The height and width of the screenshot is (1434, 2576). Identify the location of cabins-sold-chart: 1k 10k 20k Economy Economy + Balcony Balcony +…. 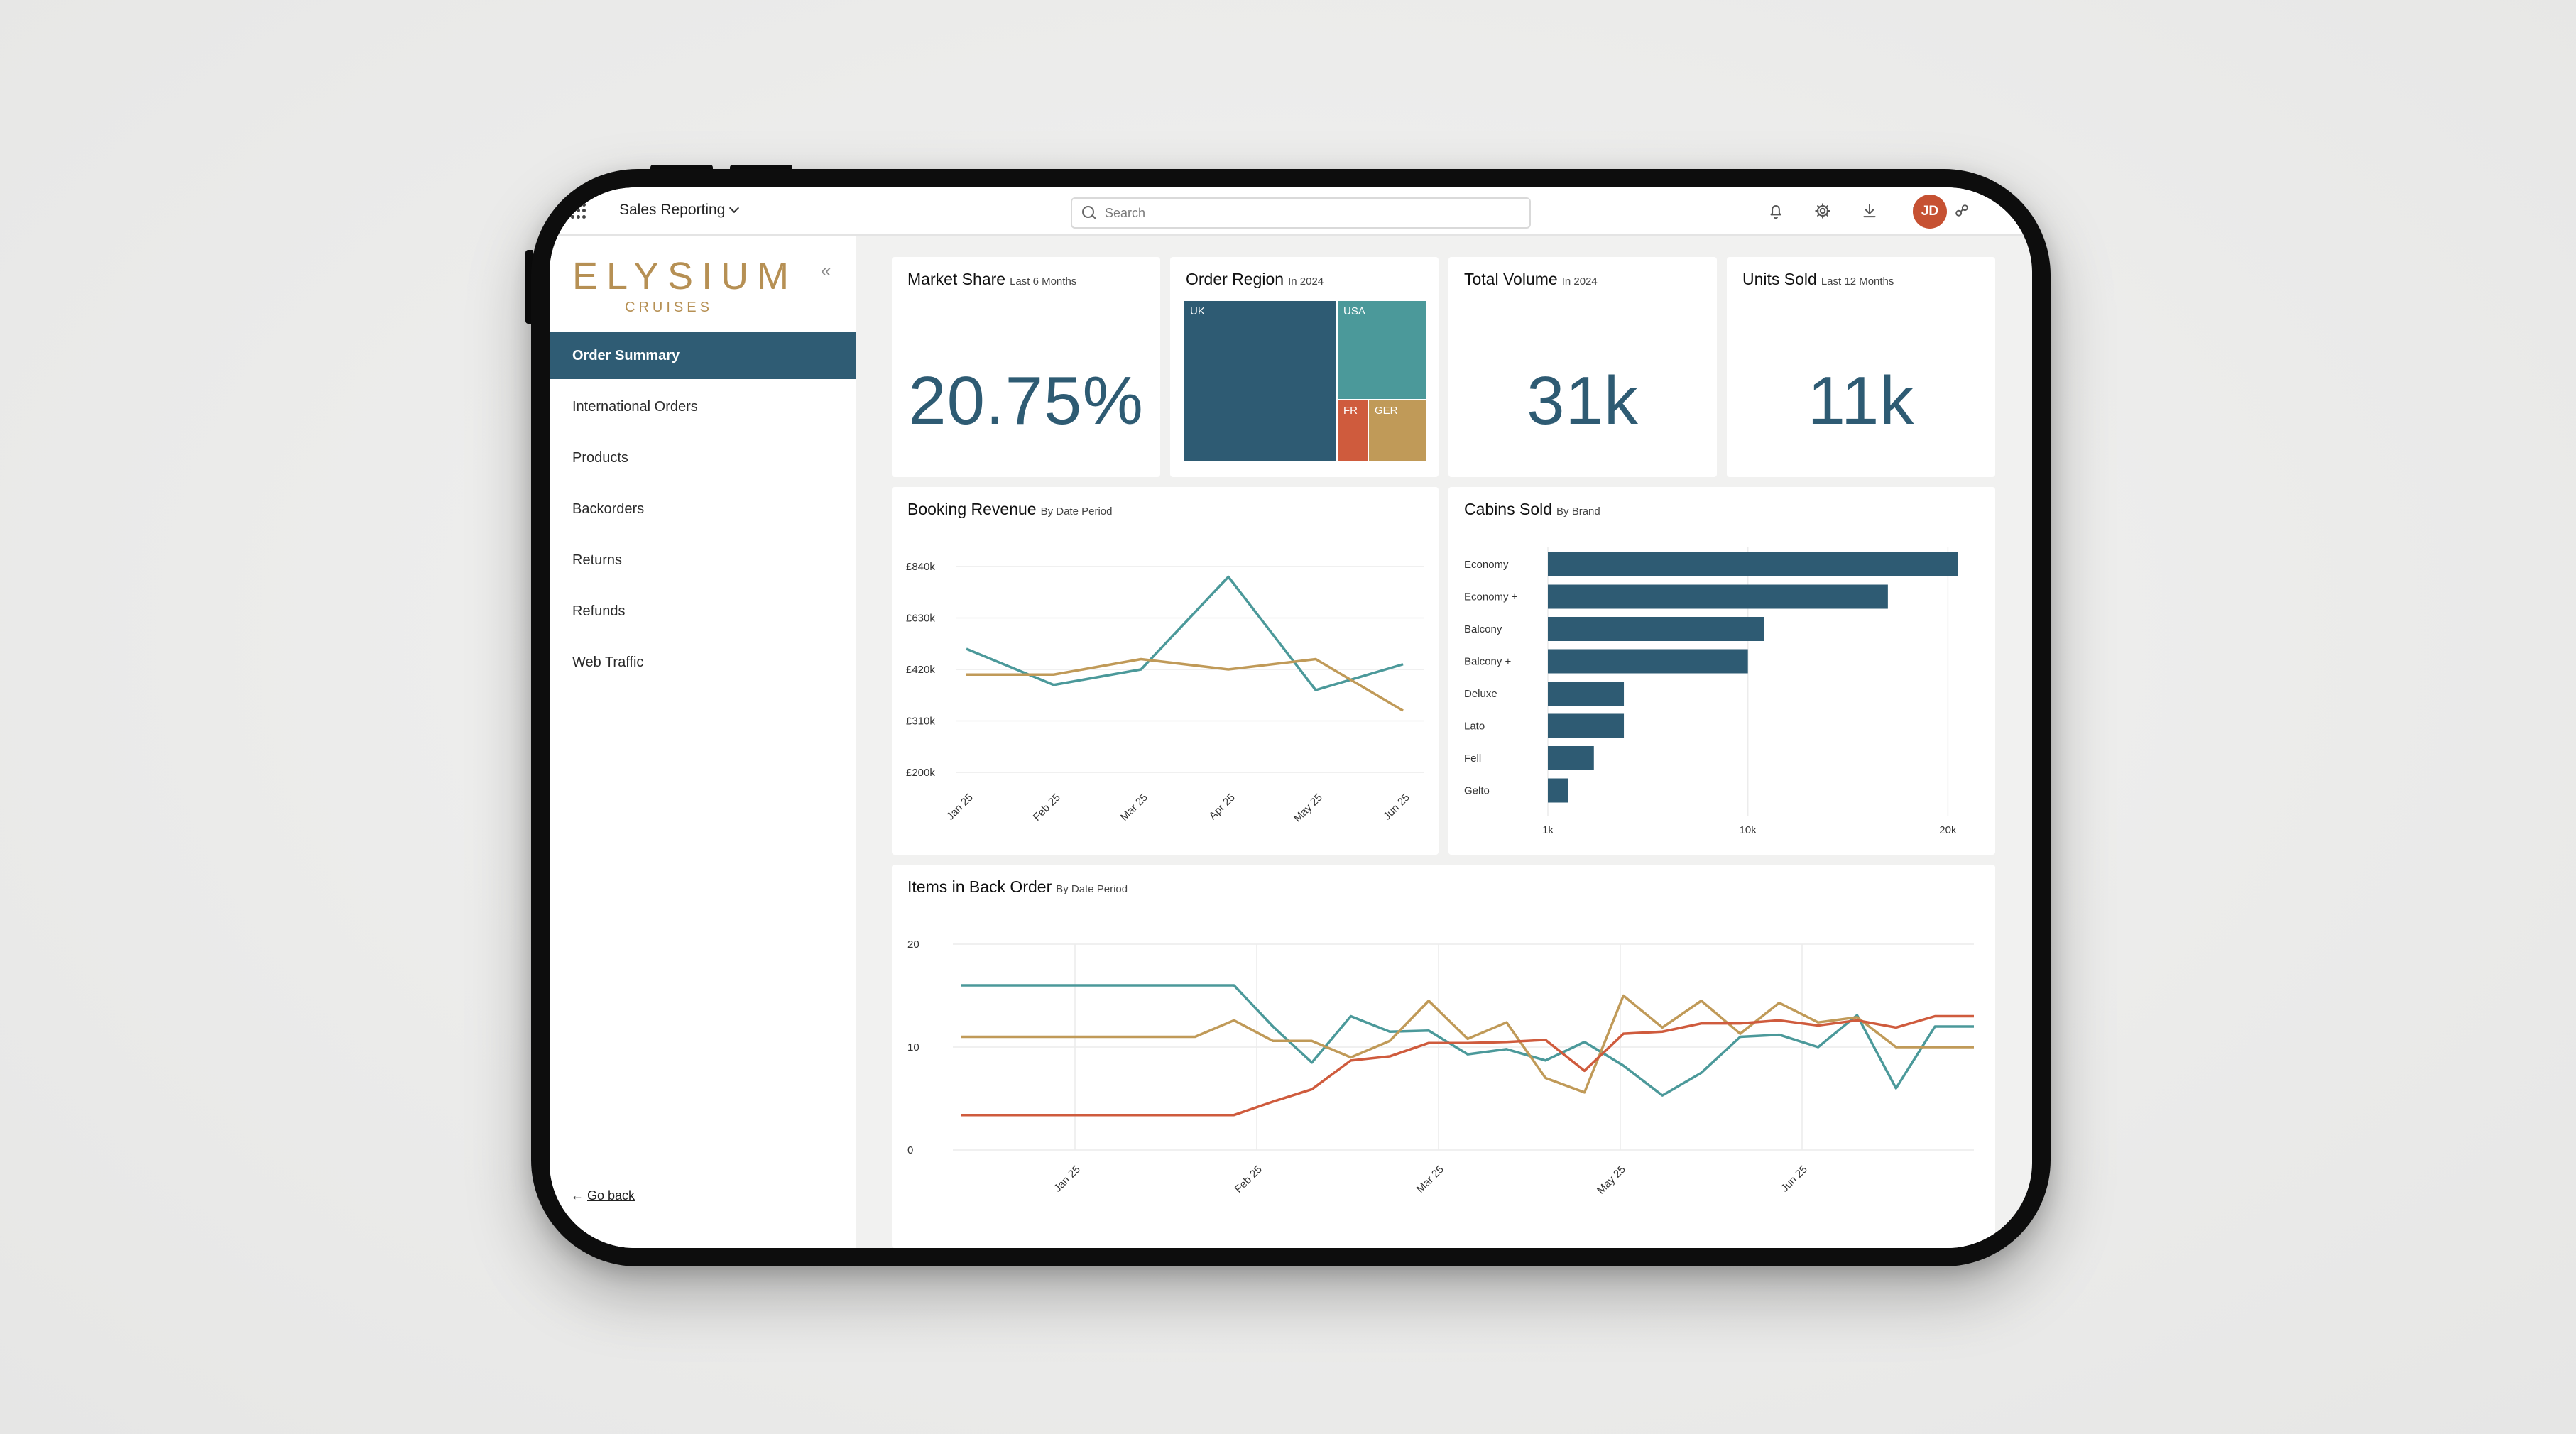
(1711, 691).